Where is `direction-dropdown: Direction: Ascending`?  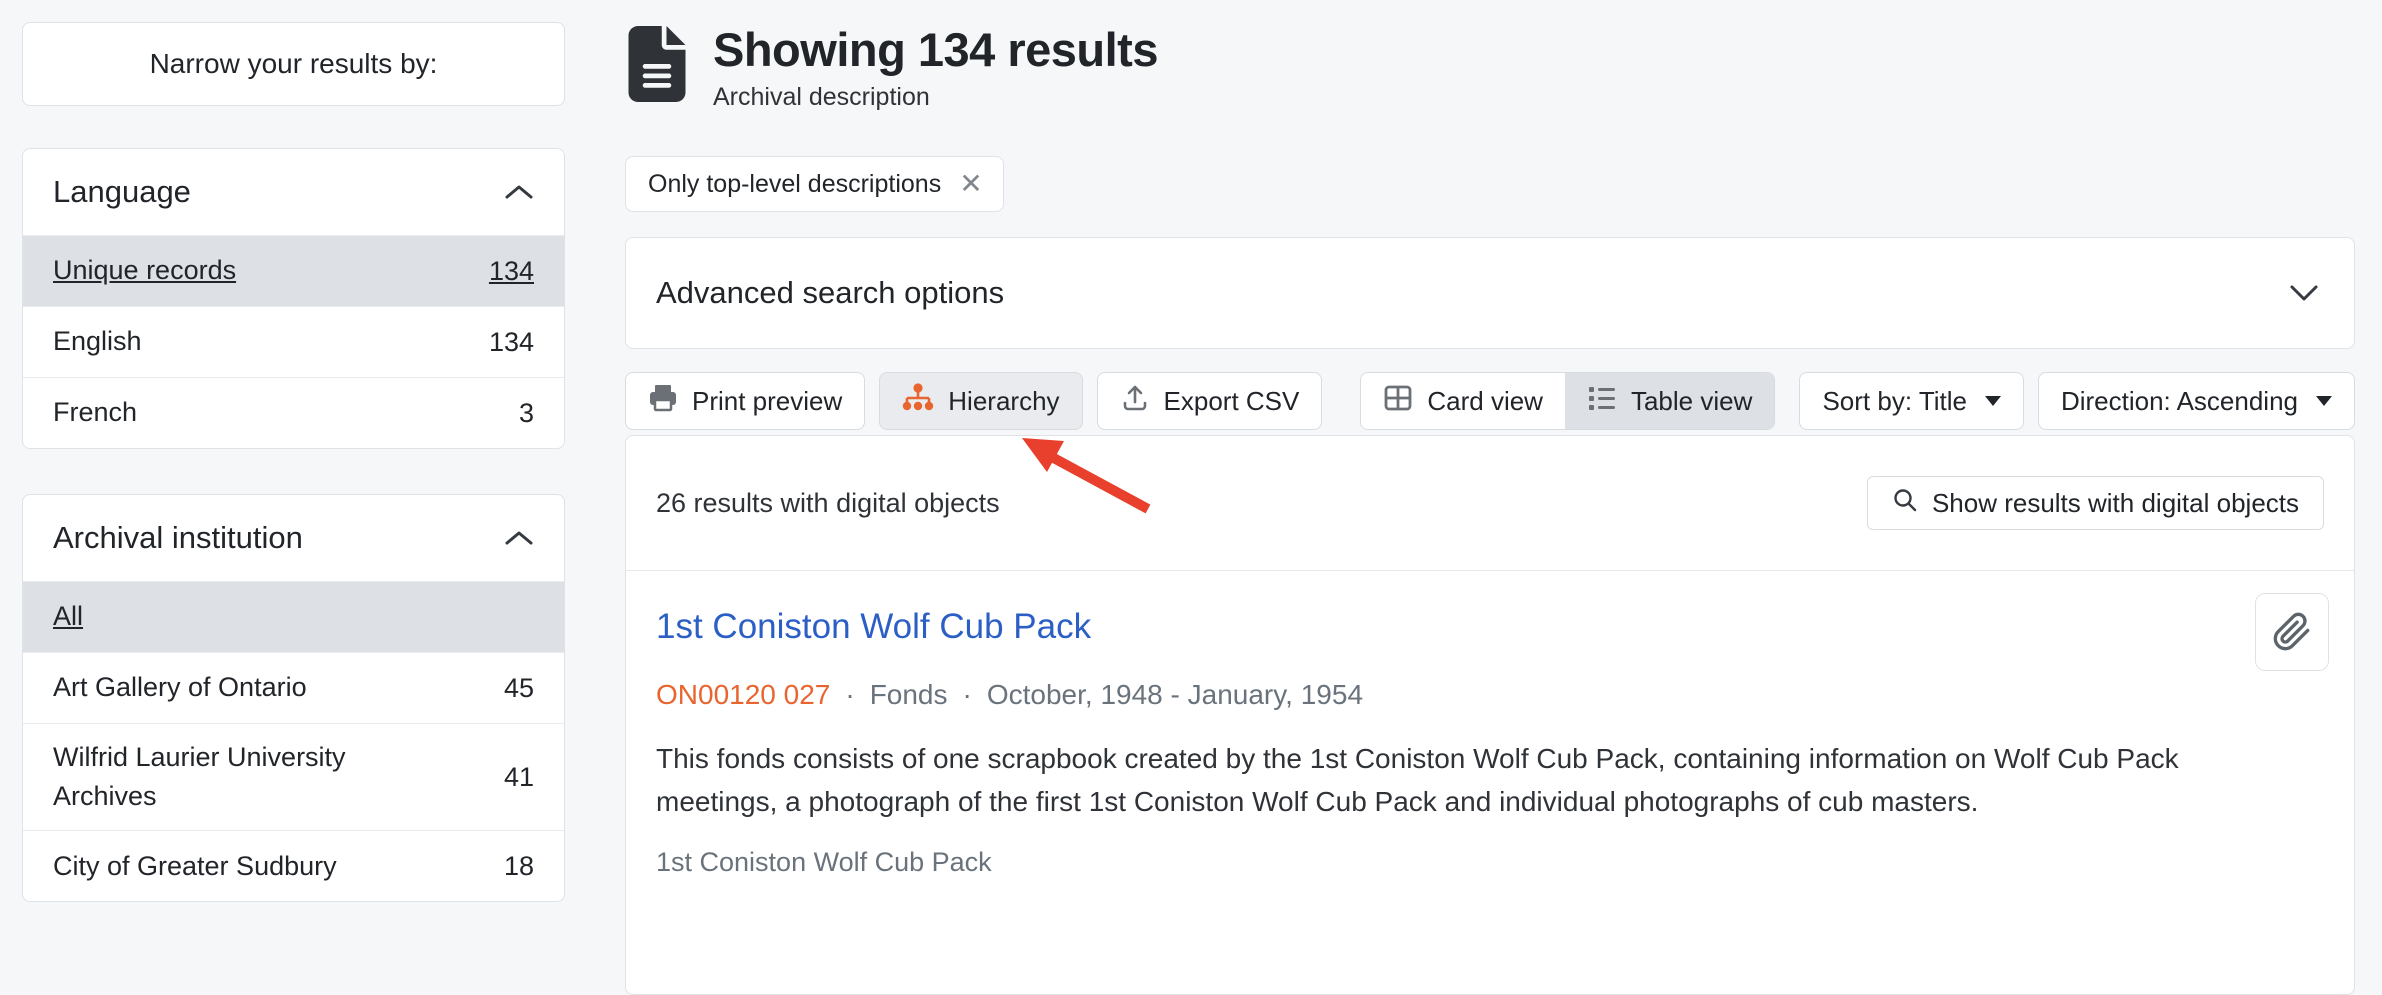 direction-dropdown: Direction: Ascending is located at coordinates (2196, 401).